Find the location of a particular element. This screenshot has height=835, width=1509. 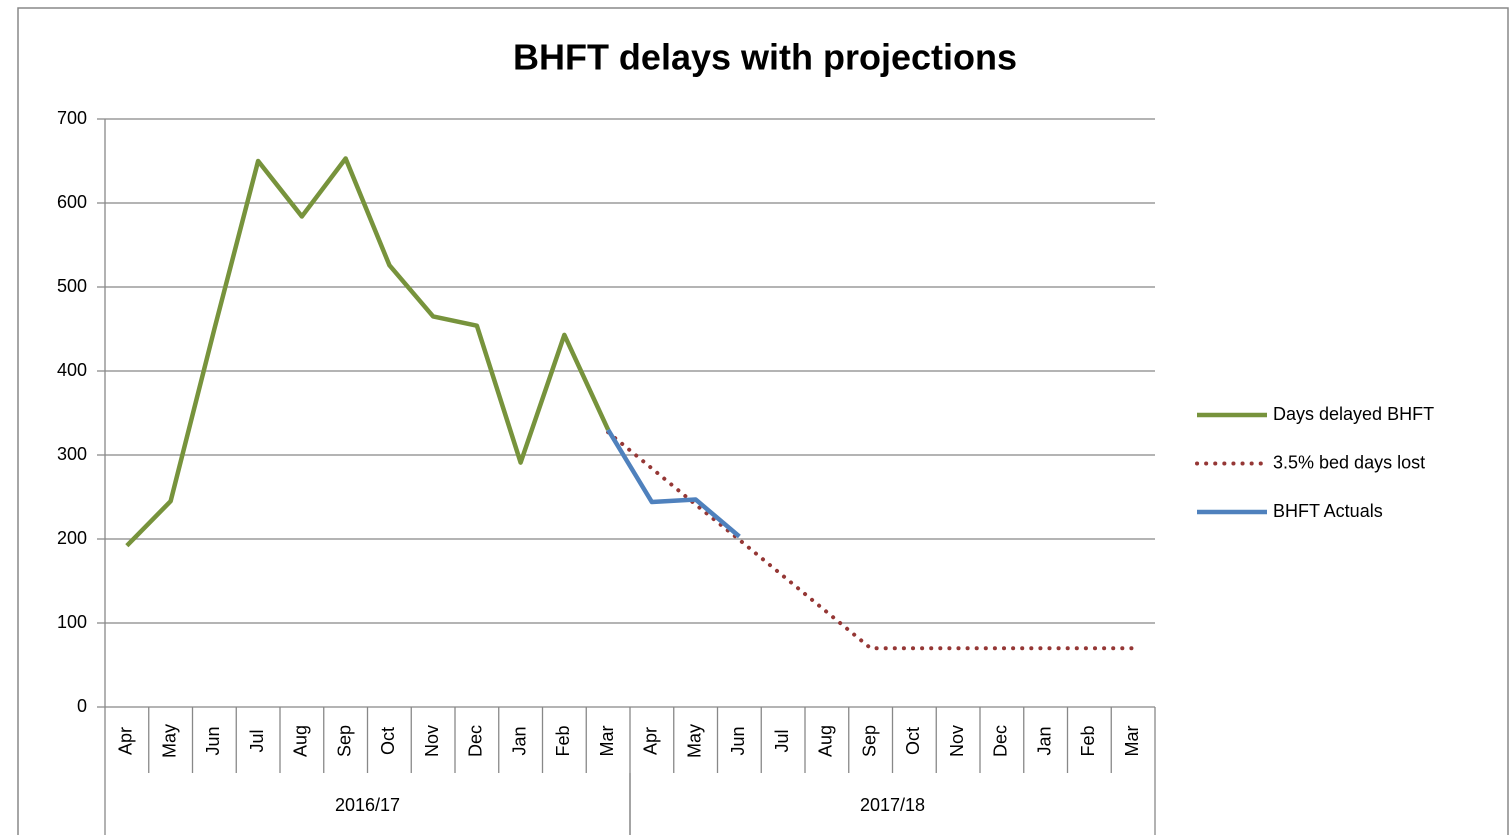

y-tick-label: 0 is located at coordinates (82, 706).